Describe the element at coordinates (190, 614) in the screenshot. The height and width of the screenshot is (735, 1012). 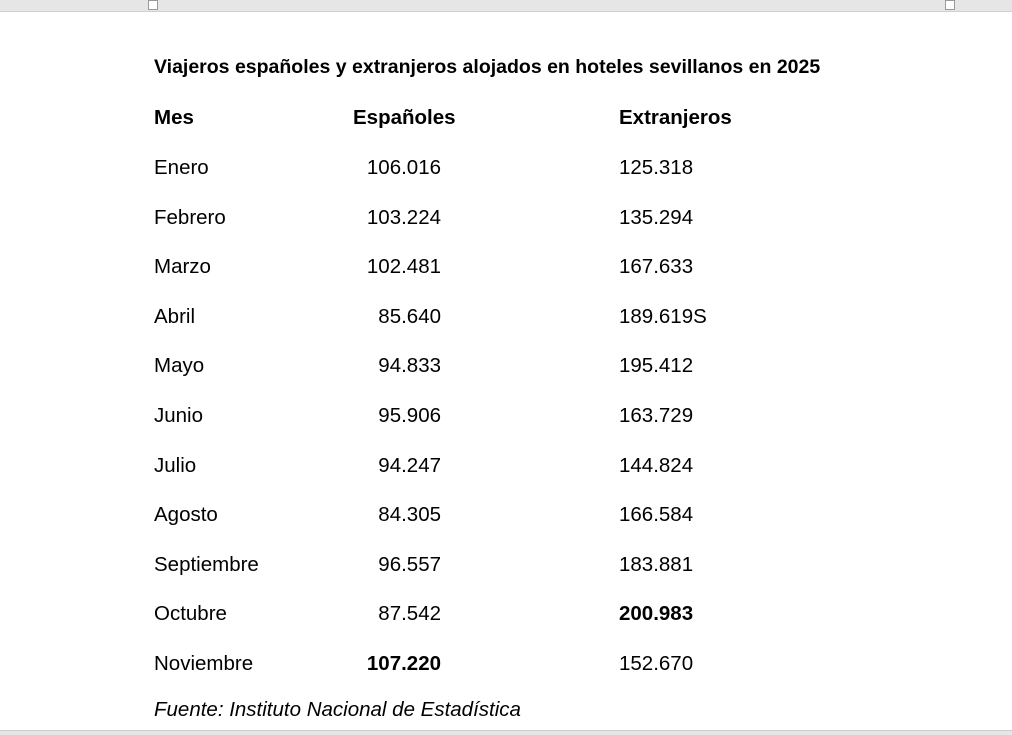
I see `cell: Octubre` at that location.